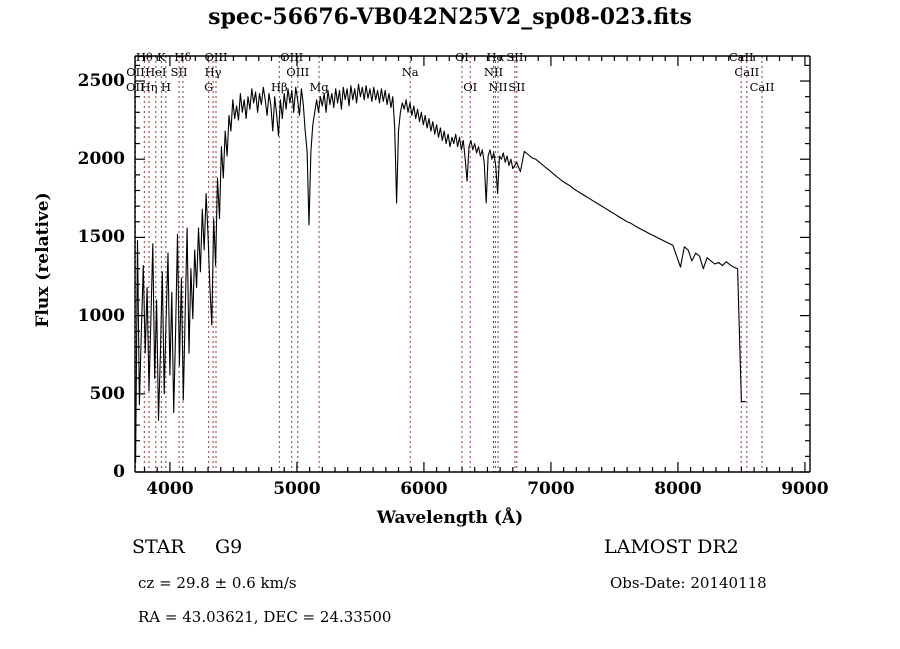 The image size is (900, 649). I want to click on line-label-h: Hγ, so click(213, 72).